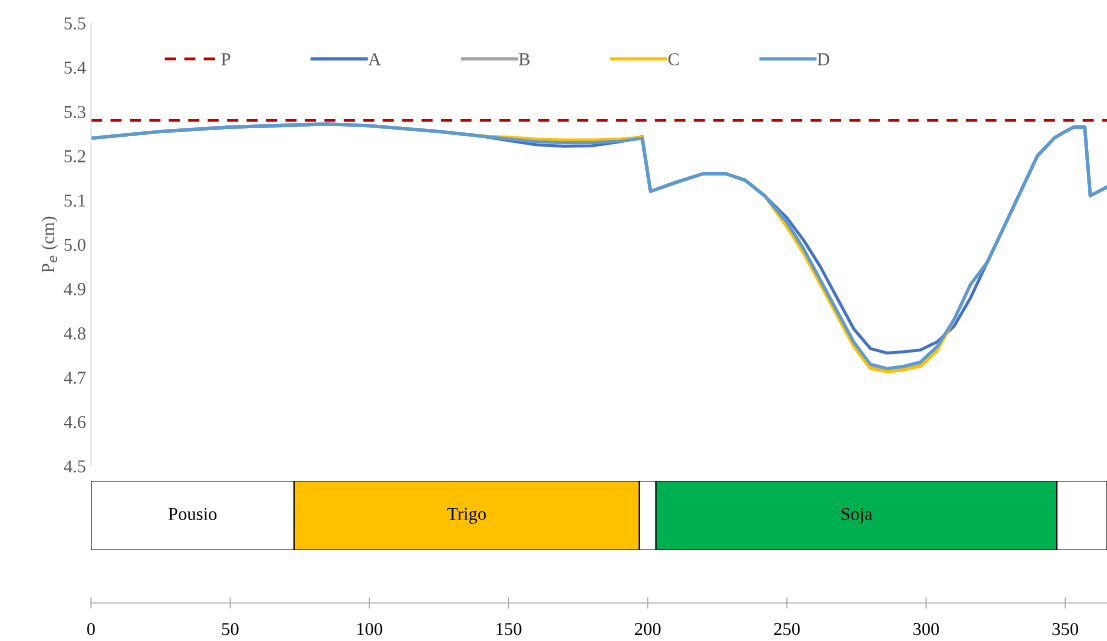 The width and height of the screenshot is (1107, 641). What do you see at coordinates (74, 422) in the screenshot?
I see `y-tick-label: 4.6` at bounding box center [74, 422].